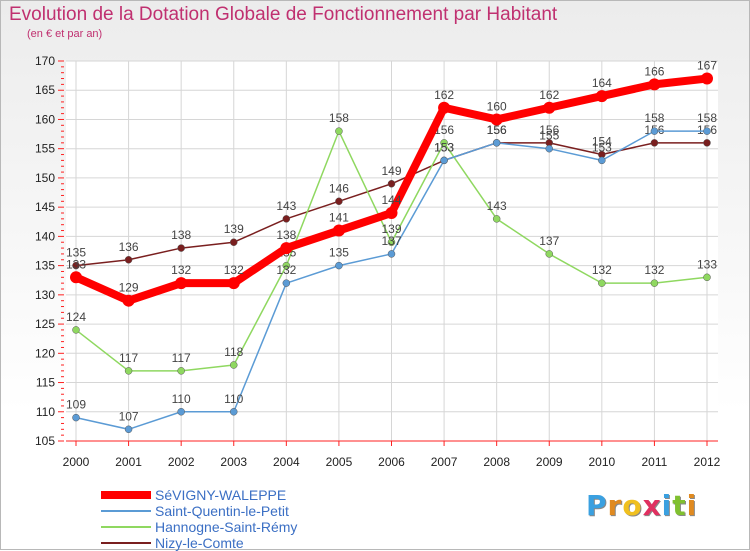 Image resolution: width=750 pixels, height=551 pixels. What do you see at coordinates (496, 462) in the screenshot?
I see `x-tick-label: 2008` at bounding box center [496, 462].